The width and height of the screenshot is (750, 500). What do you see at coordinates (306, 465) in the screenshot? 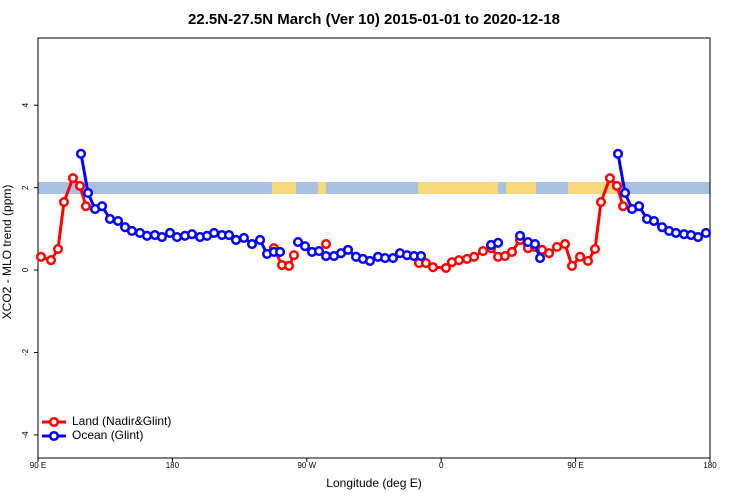
I see `x-tick-label: 90 W` at bounding box center [306, 465].